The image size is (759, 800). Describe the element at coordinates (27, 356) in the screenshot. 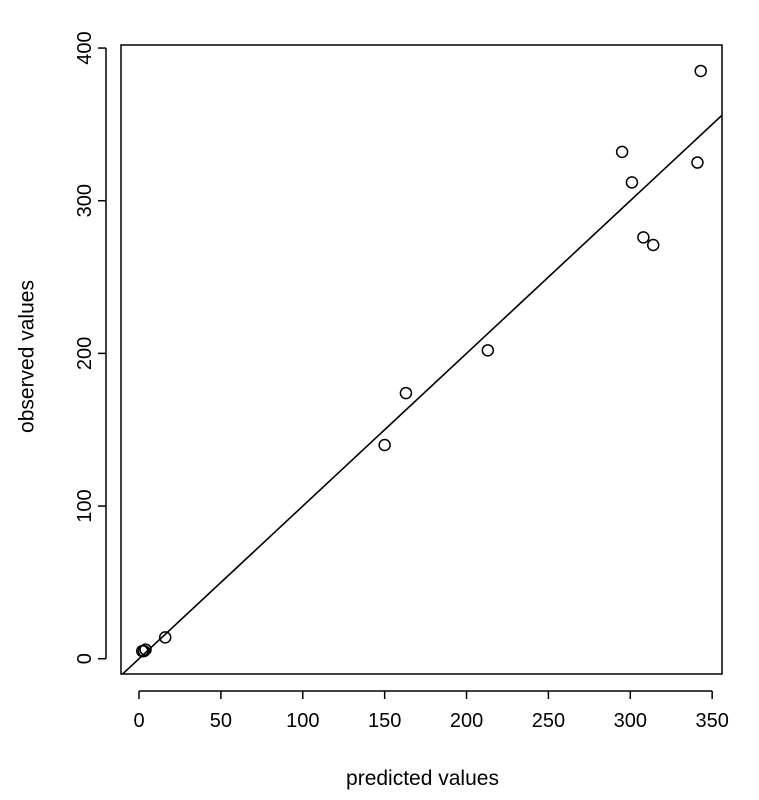

I see `y-axis-title: observed values` at that location.